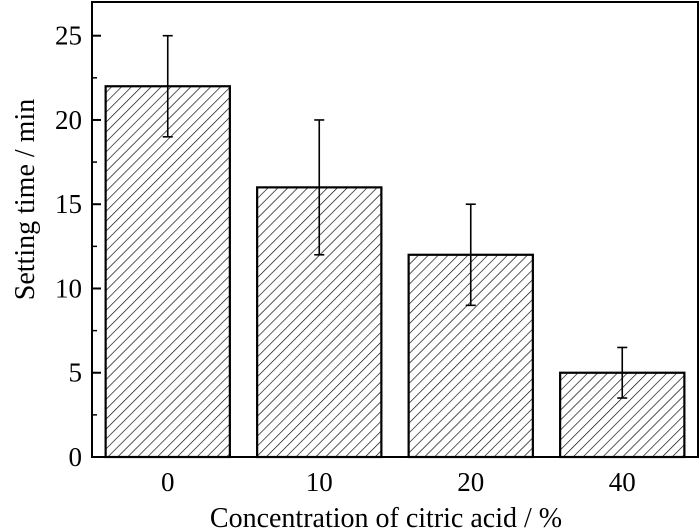  What do you see at coordinates (68, 36) in the screenshot?
I see `y-tick-label: 25` at bounding box center [68, 36].